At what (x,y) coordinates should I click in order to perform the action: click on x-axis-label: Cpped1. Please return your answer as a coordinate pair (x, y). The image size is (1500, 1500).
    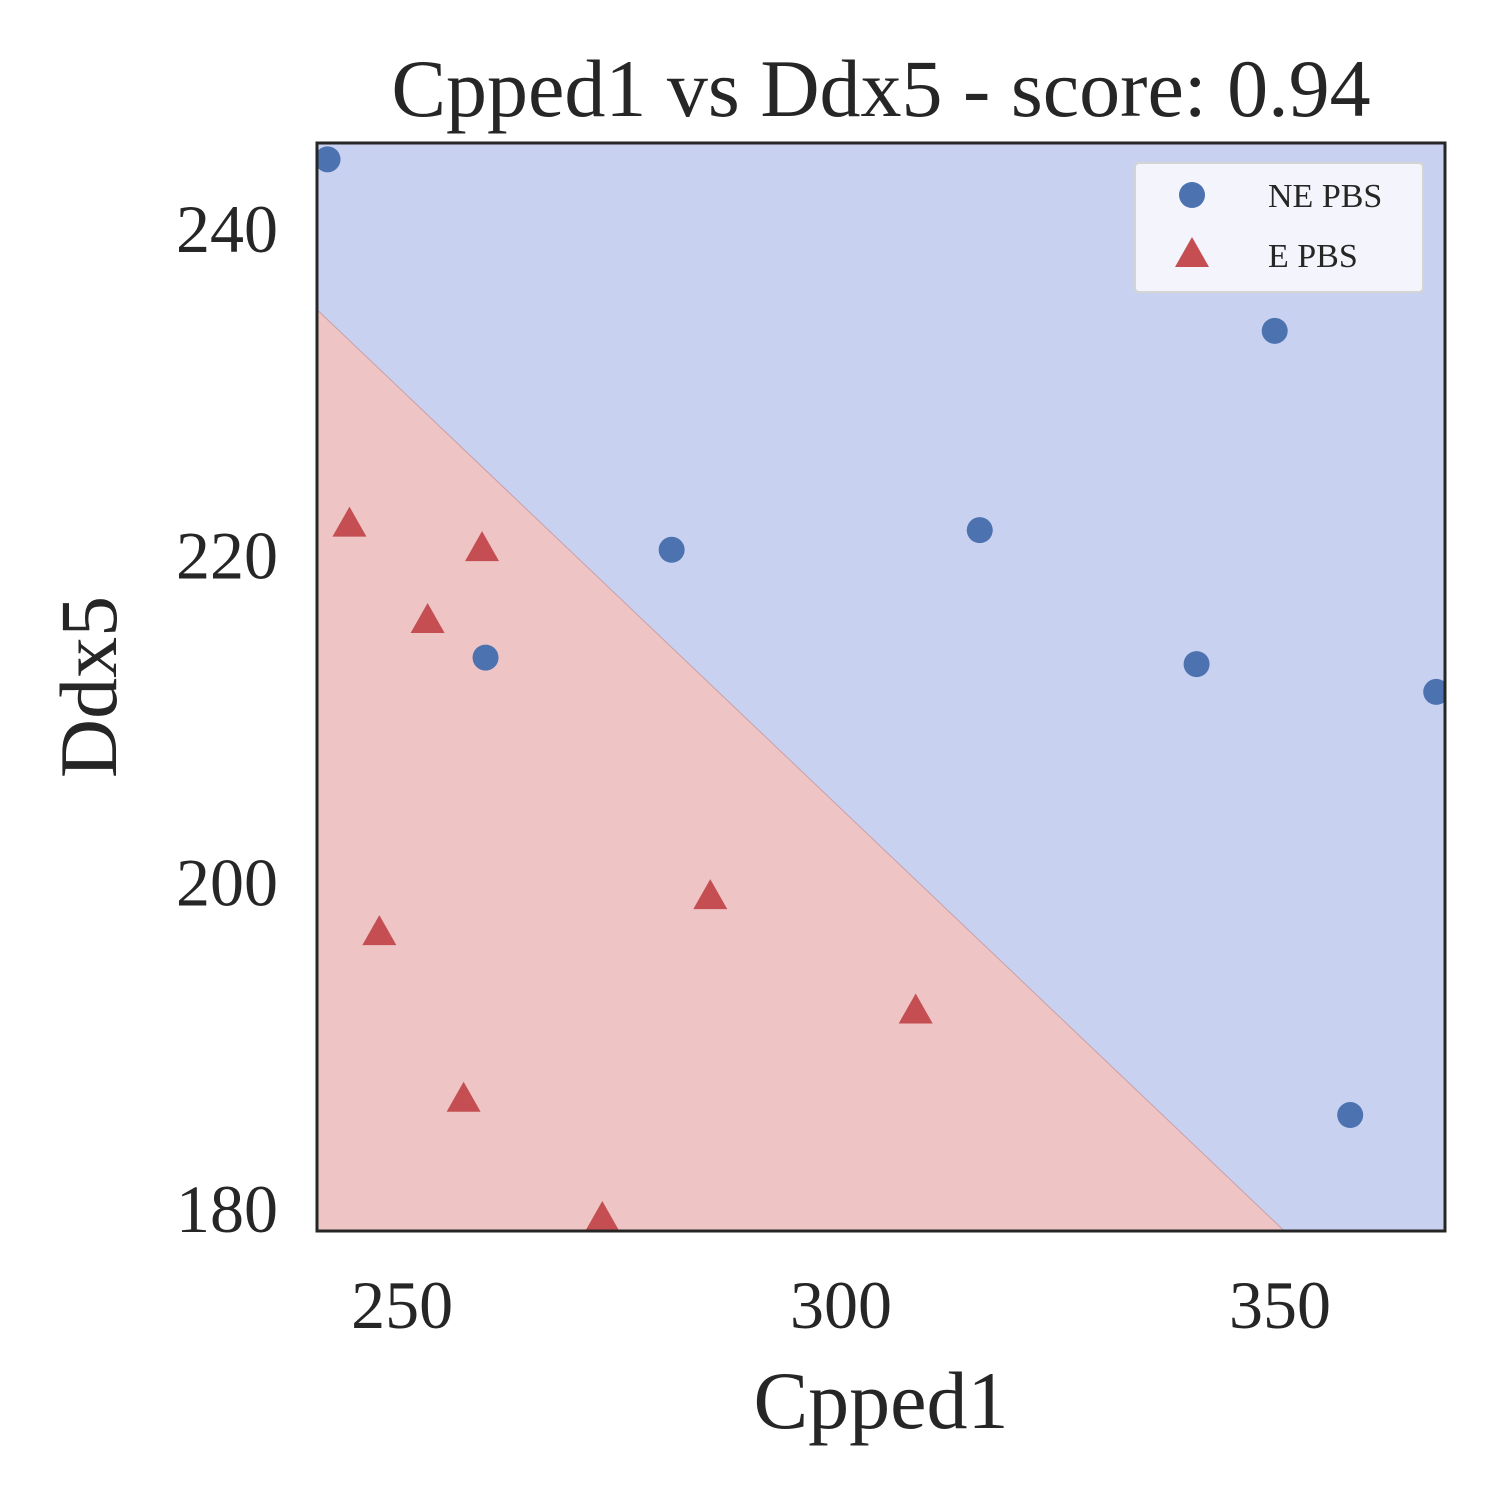
    Looking at the image, I should click on (880, 1400).